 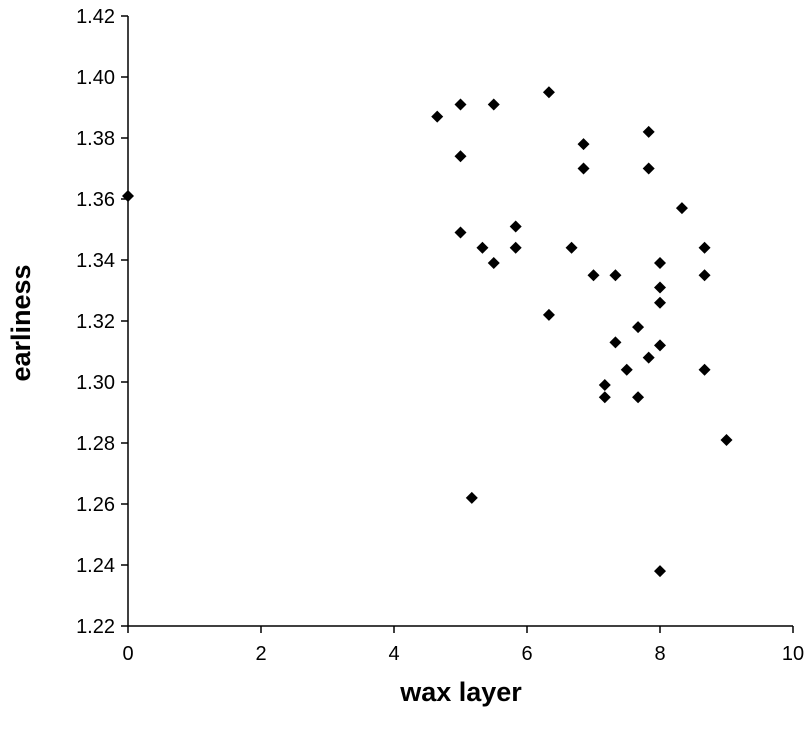 I want to click on y-tick-label: 1.40, so click(x=95, y=78).